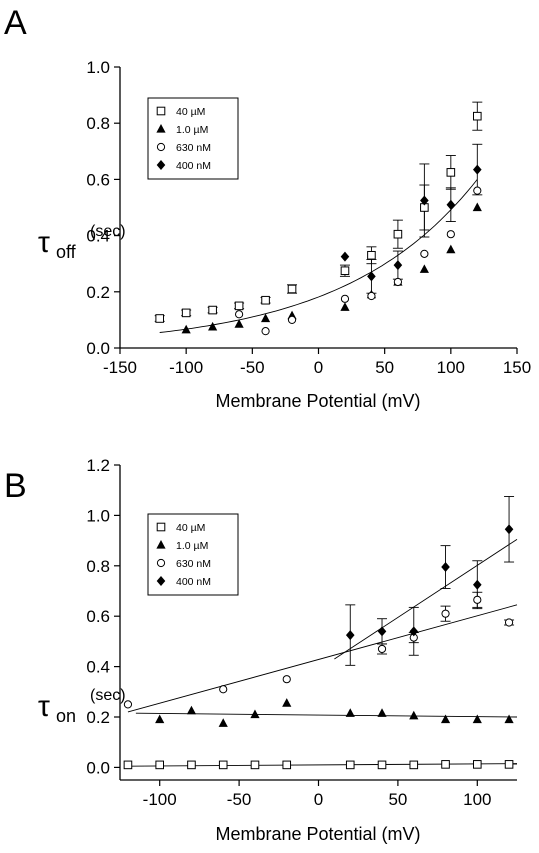 Image resolution: width=539 pixels, height=853 pixels. What do you see at coordinates (98, 292) in the screenshot?
I see `panel-a-y-tick-label: 0.2` at bounding box center [98, 292].